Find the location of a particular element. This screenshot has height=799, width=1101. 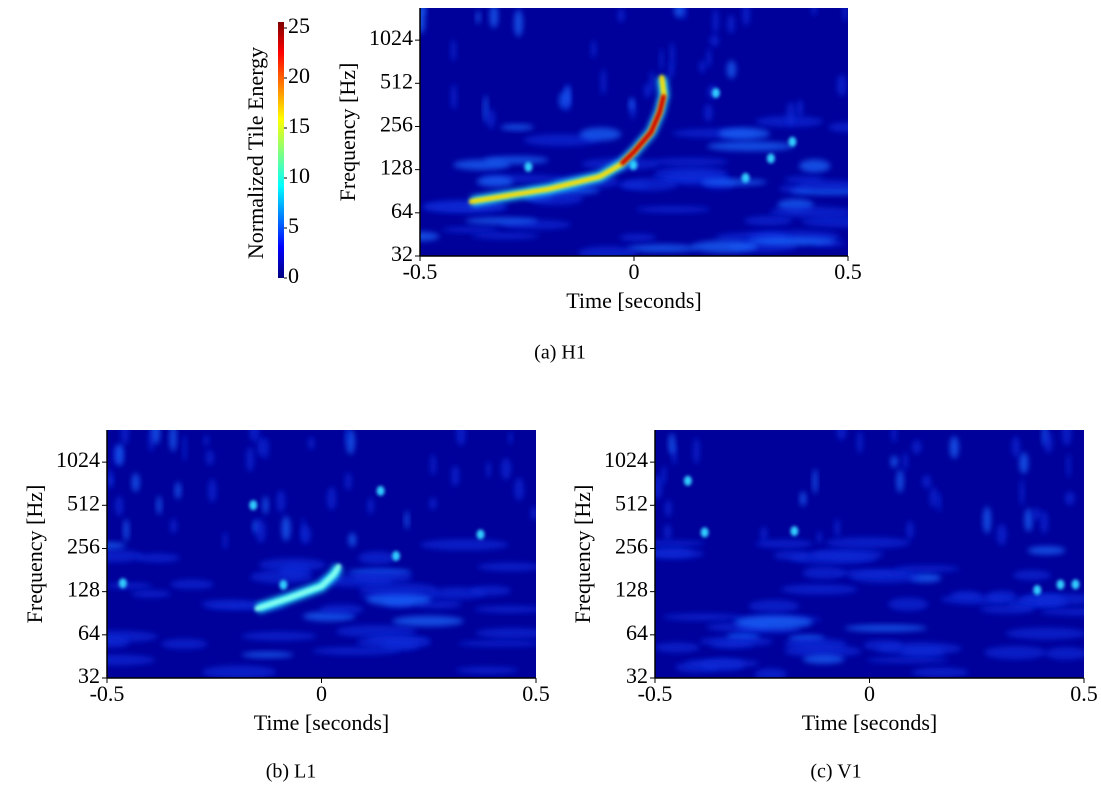

colorbar-tick-label: 0 is located at coordinates (293, 275).